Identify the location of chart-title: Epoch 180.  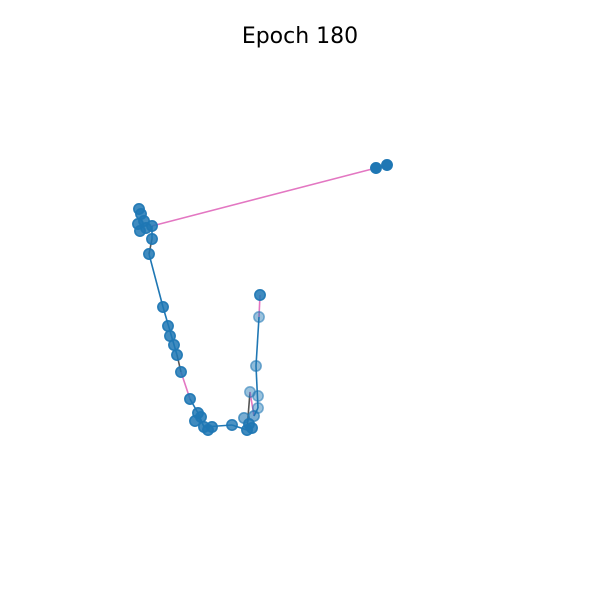
(300, 36).